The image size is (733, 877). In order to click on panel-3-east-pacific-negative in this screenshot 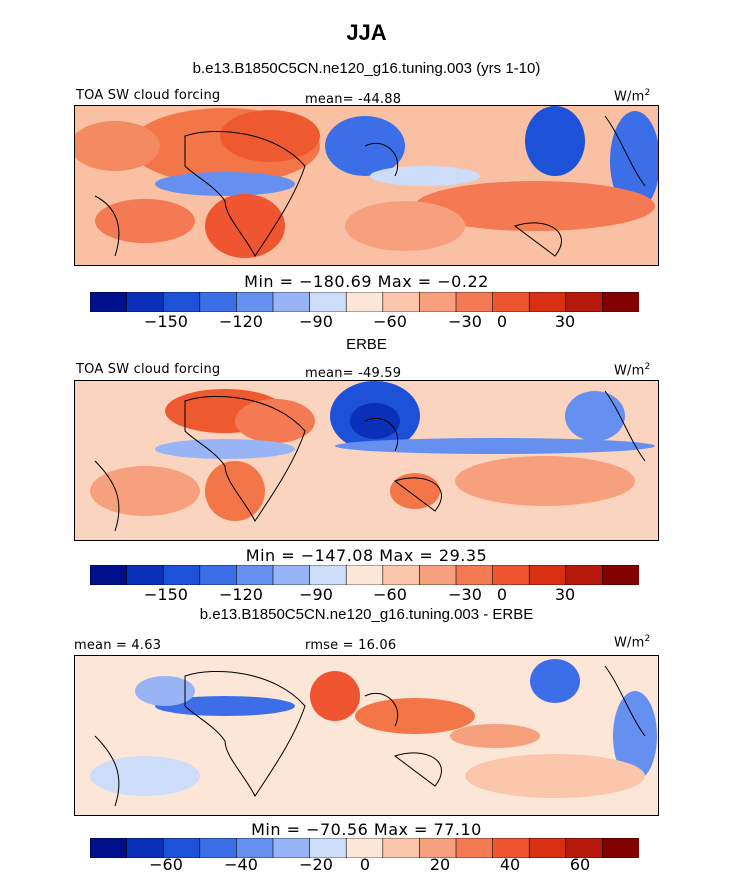, I will do `click(635, 736)`.